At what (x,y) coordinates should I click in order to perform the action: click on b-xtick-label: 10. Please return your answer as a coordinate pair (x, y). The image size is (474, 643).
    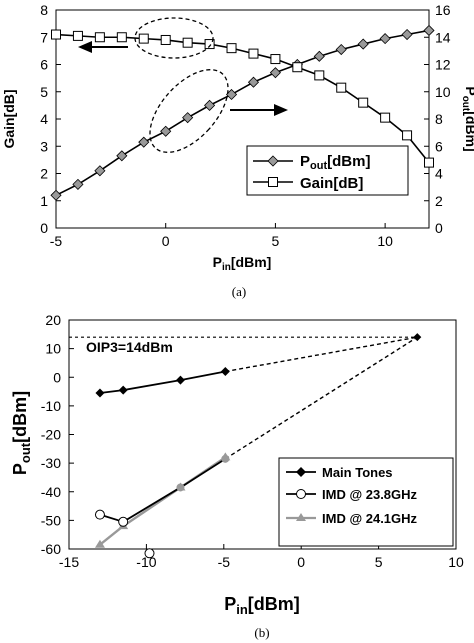
    Looking at the image, I should click on (456, 562).